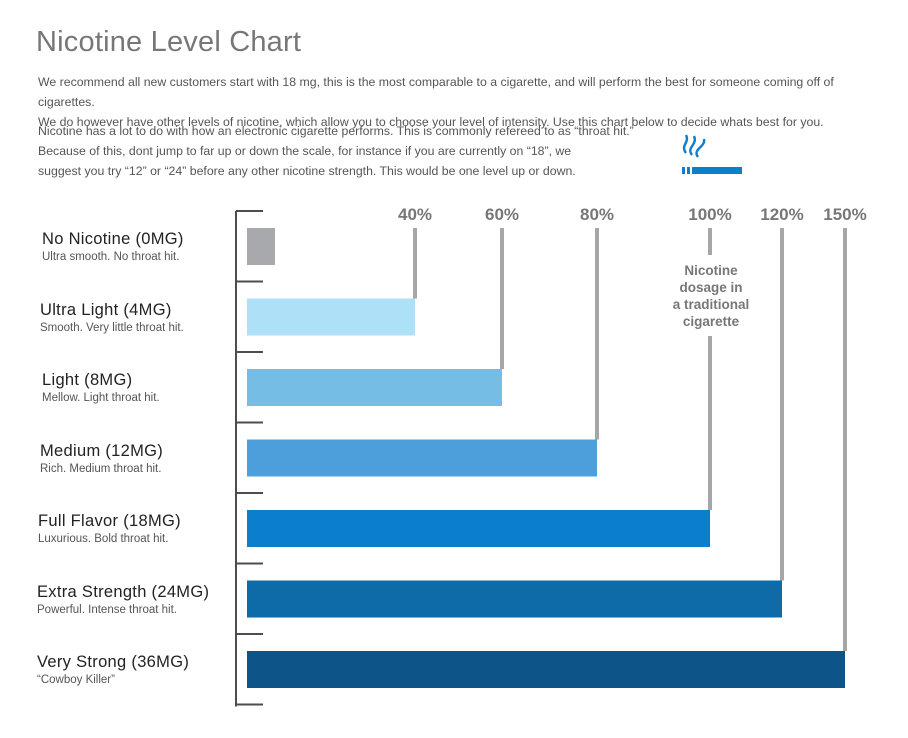 Image resolution: width=908 pixels, height=738 pixels. I want to click on level-name: Very Strong (36MG), so click(113, 662).